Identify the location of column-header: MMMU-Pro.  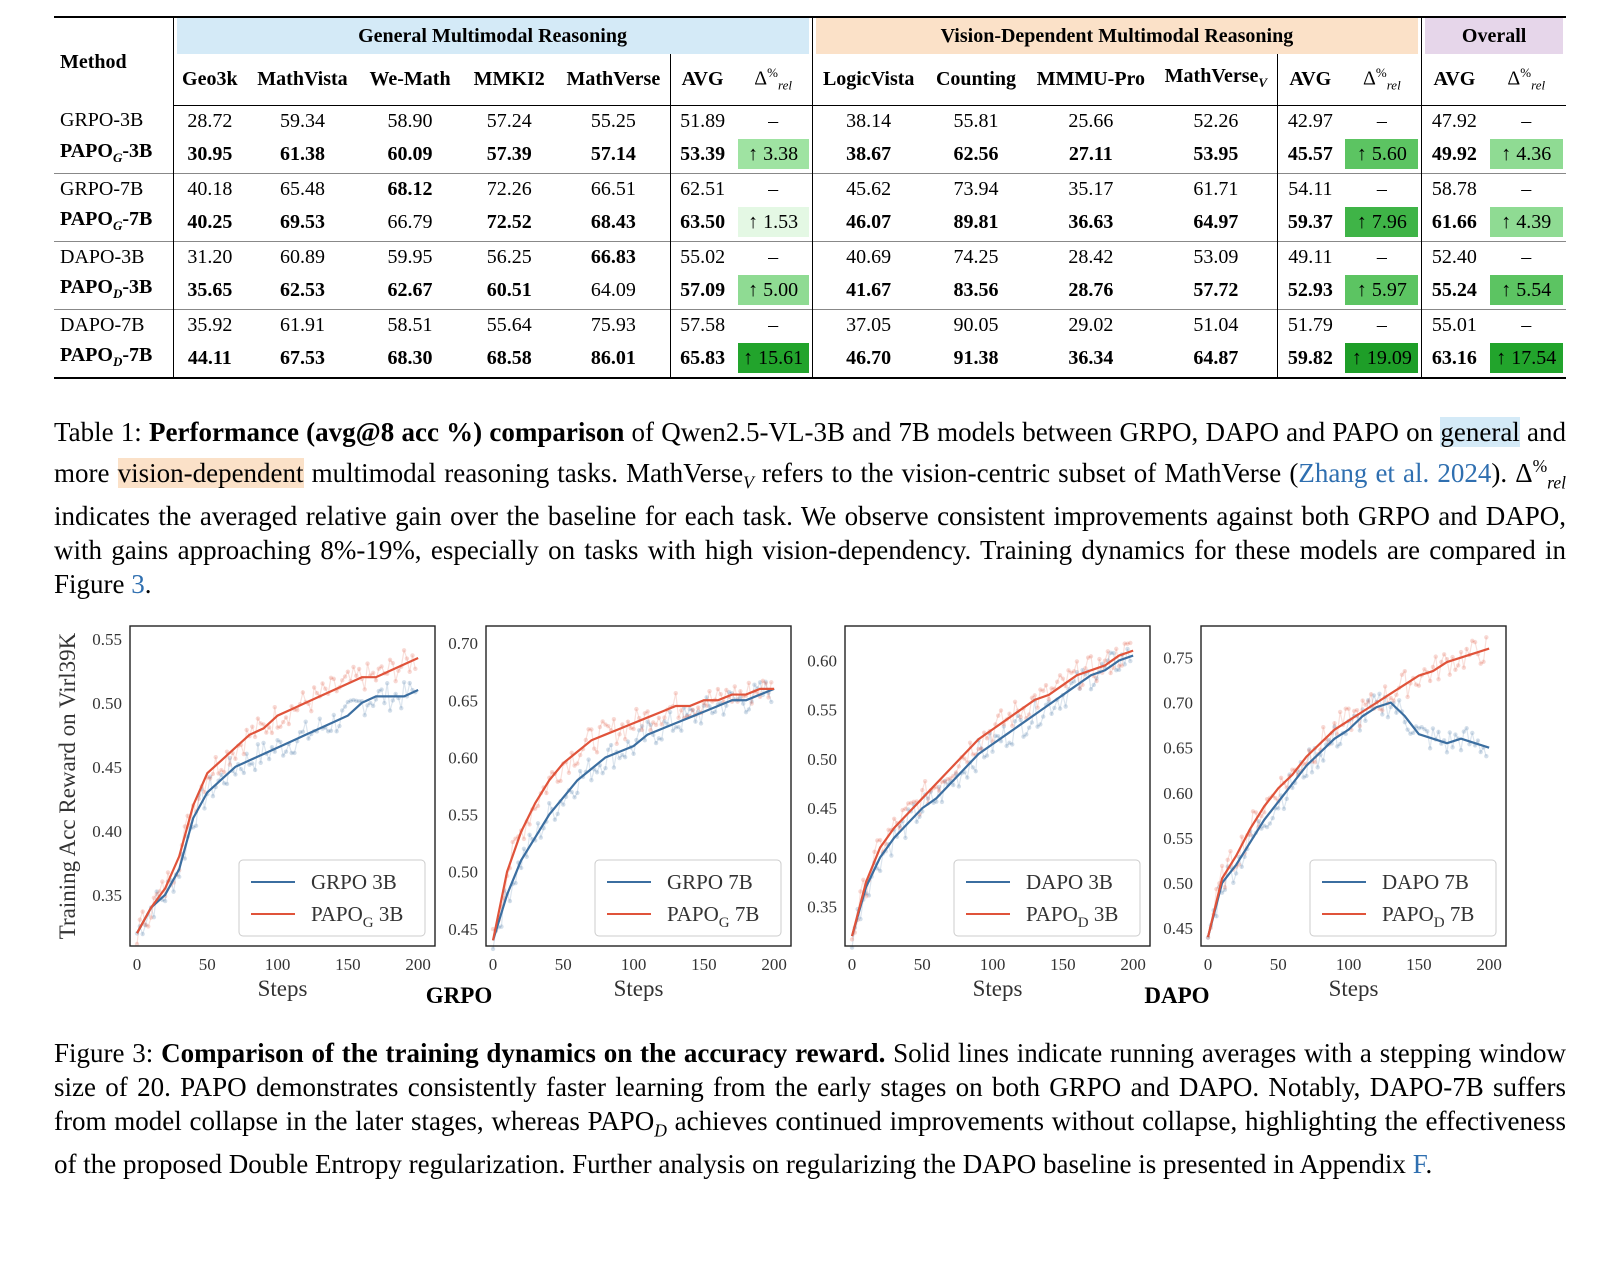
(1091, 80).